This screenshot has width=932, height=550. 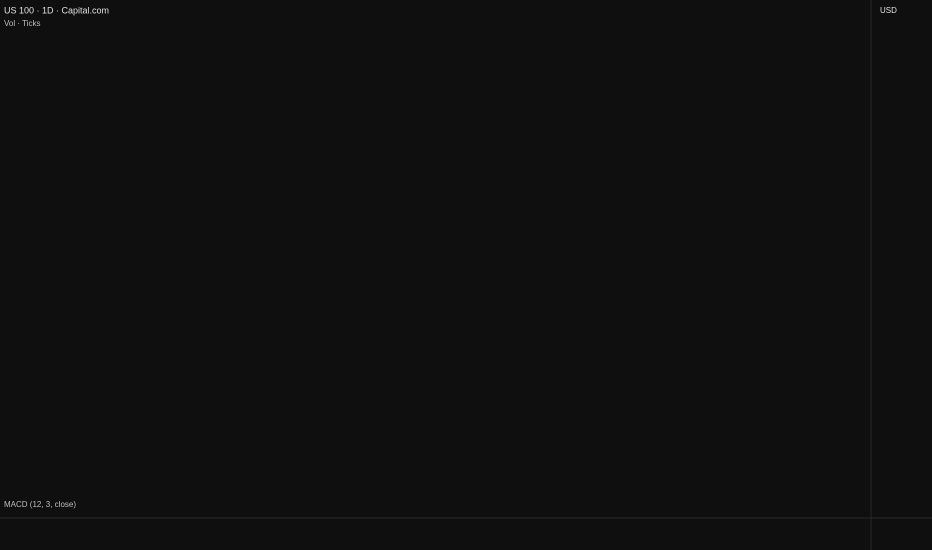 What do you see at coordinates (22, 23) in the screenshot?
I see `chart-subtitle: Vol · Ticks` at bounding box center [22, 23].